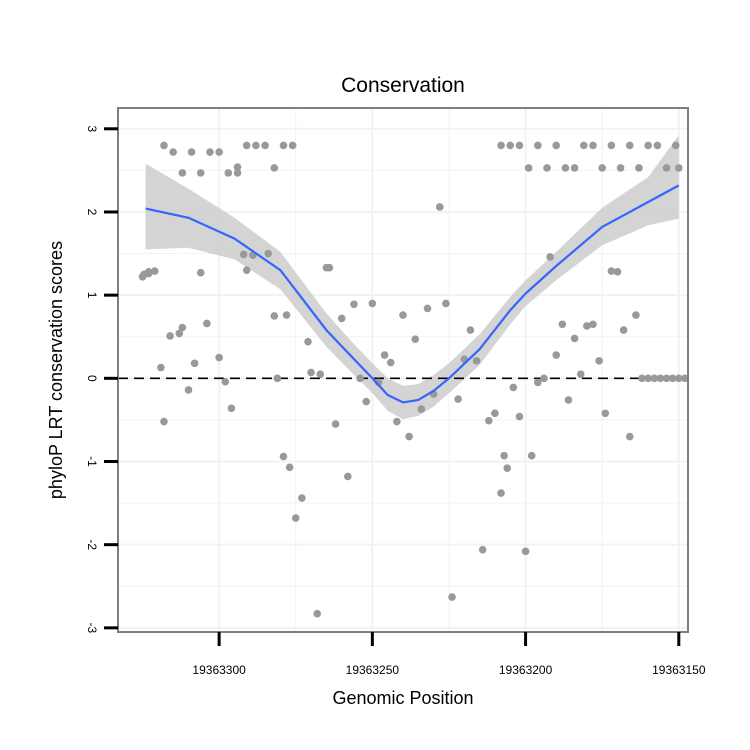 This screenshot has width=750, height=750. I want to click on x-tick-label: 19363150, so click(679, 670).